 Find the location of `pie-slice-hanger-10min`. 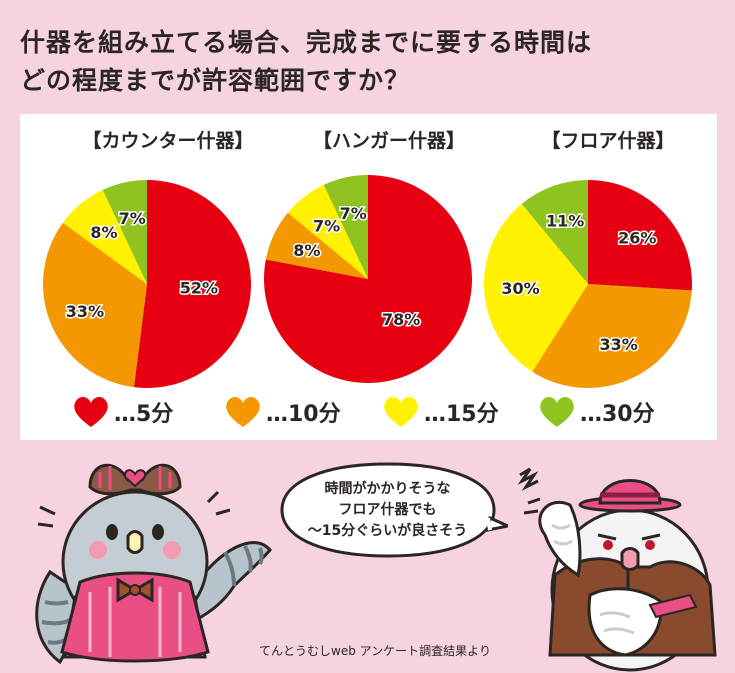

pie-slice-hanger-10min is located at coordinates (316, 245).